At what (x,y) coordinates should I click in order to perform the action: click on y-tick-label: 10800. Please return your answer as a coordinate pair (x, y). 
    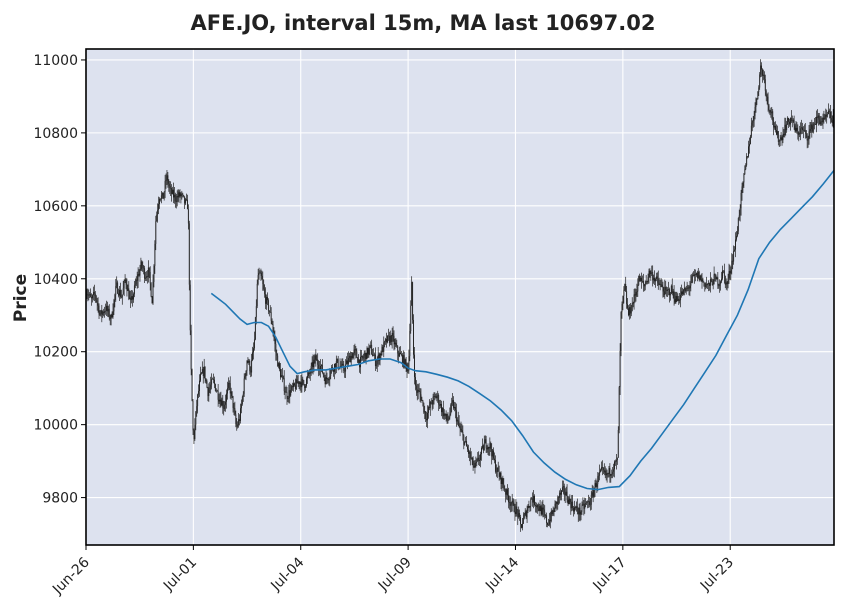
    Looking at the image, I should click on (55, 134).